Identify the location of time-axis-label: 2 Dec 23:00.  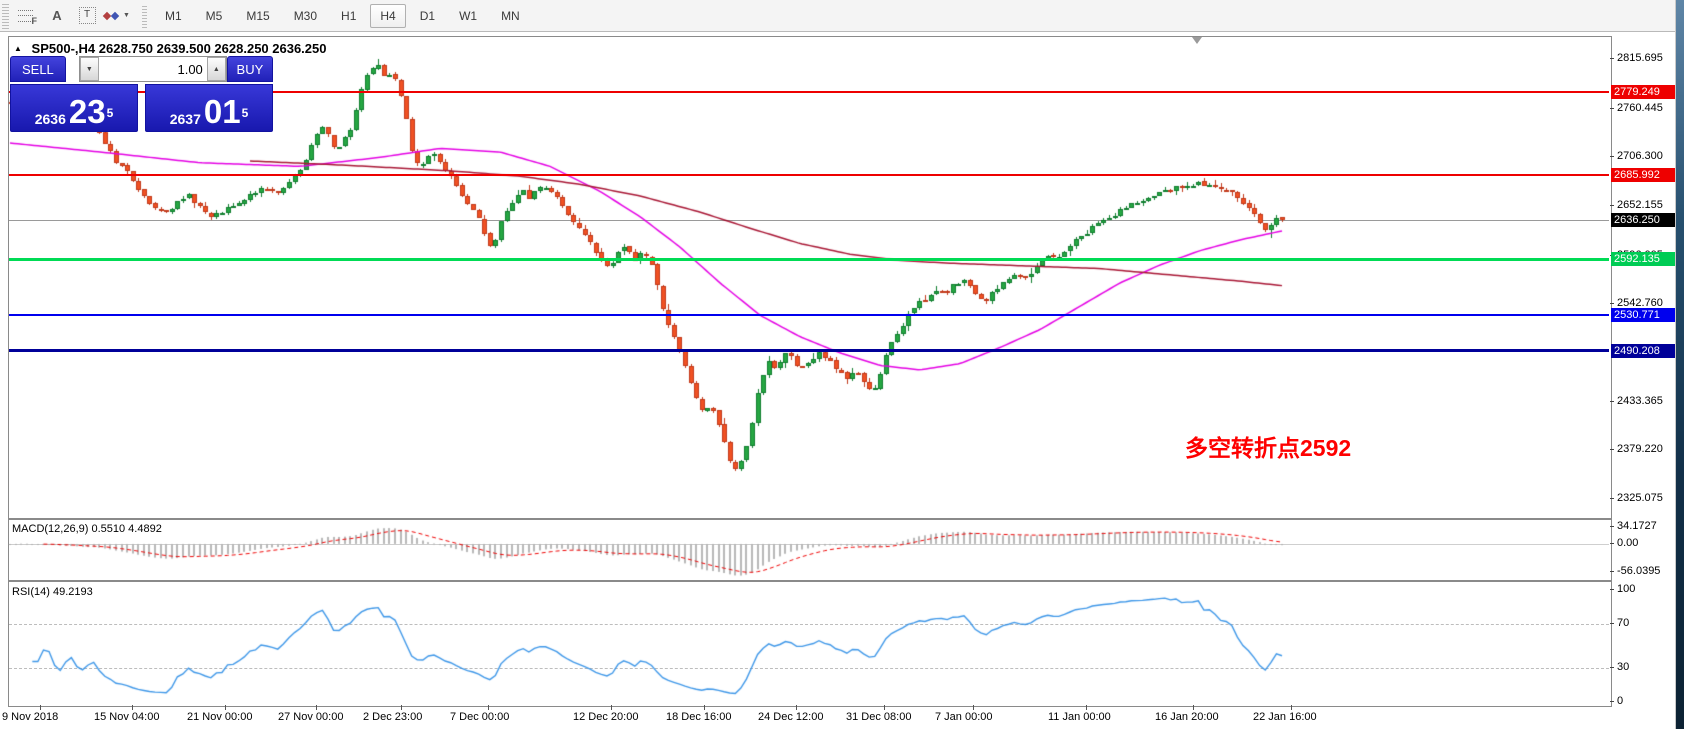
(392, 714).